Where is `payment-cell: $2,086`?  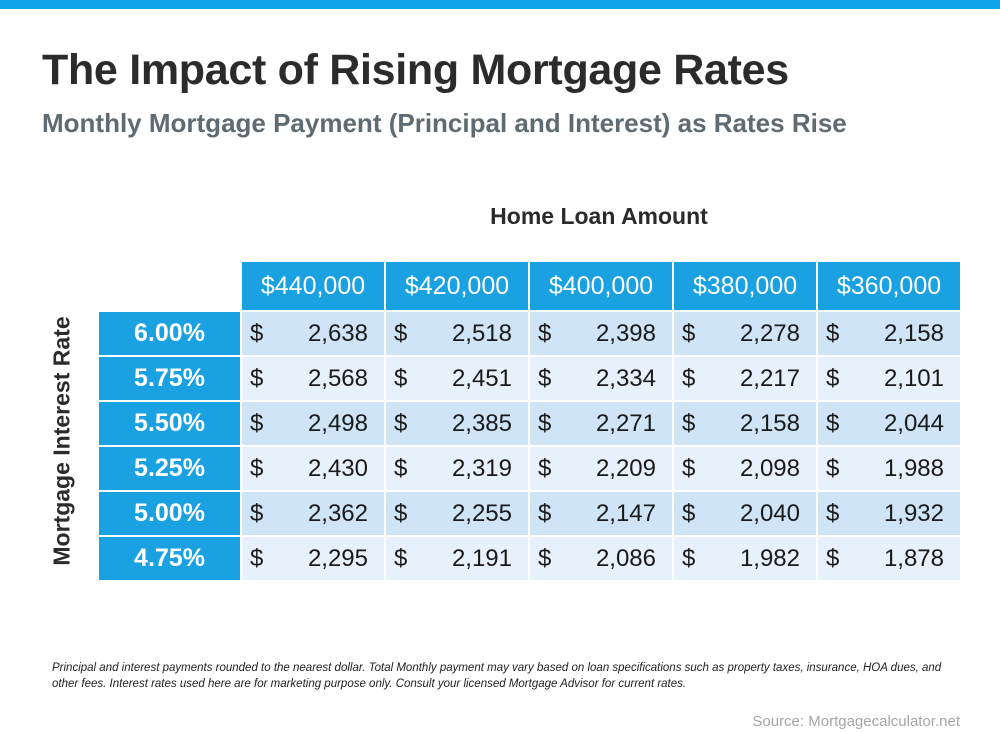
payment-cell: $2,086 is located at coordinates (600, 557).